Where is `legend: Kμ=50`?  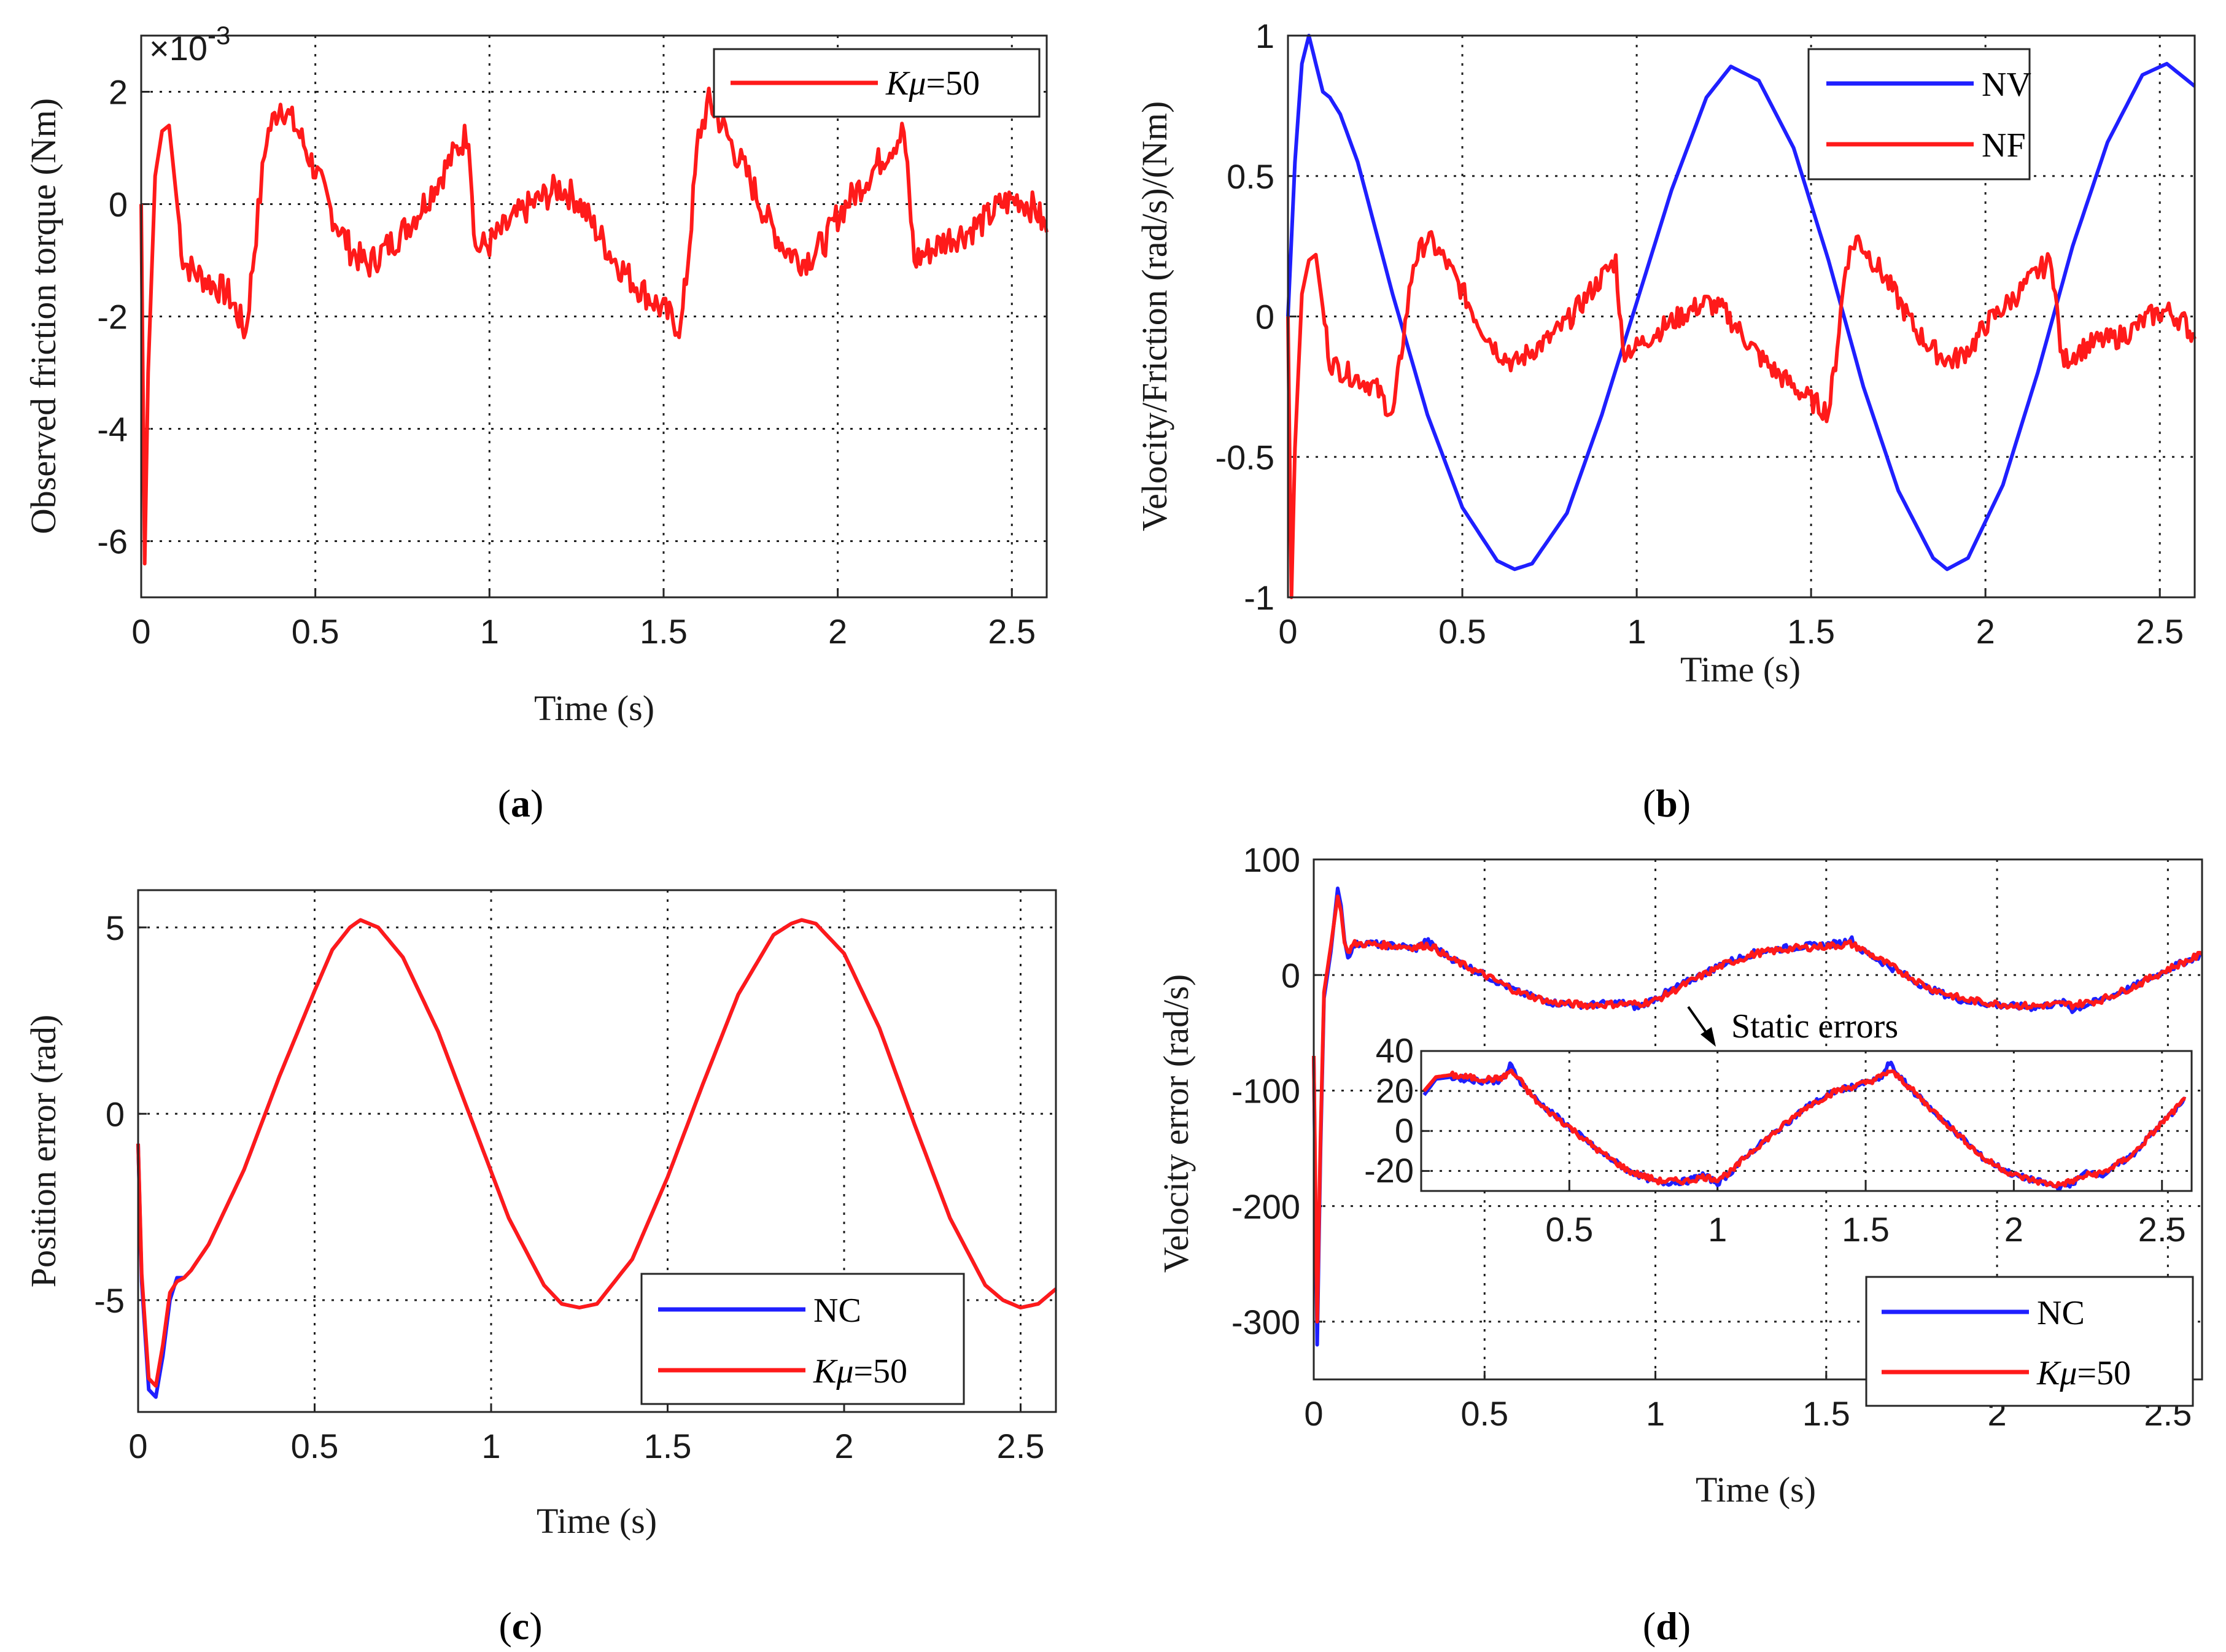
legend: Kμ=50 is located at coordinates (877, 83).